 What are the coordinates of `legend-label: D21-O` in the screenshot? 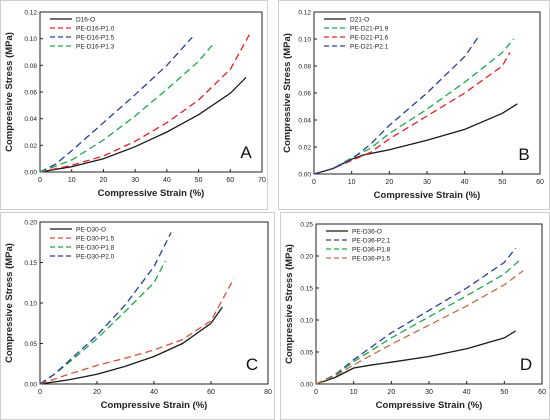 It's located at (359, 20).